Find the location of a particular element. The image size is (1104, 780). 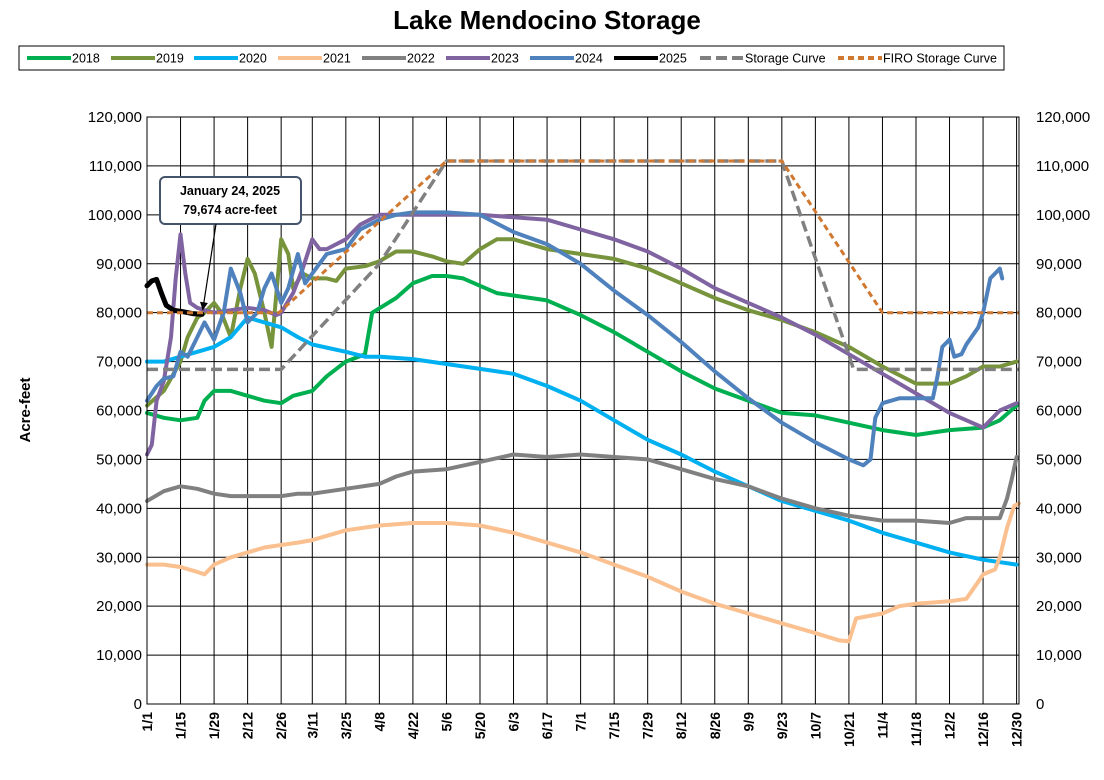

y-tick-label-left: 40,000 is located at coordinates (119, 508).